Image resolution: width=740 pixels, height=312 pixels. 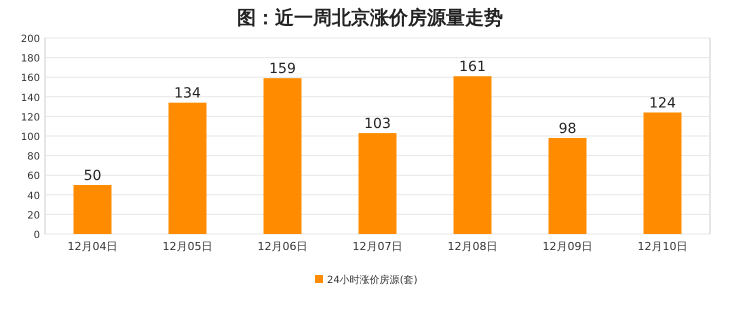 I want to click on y-tick-label: 60, so click(x=33, y=176).